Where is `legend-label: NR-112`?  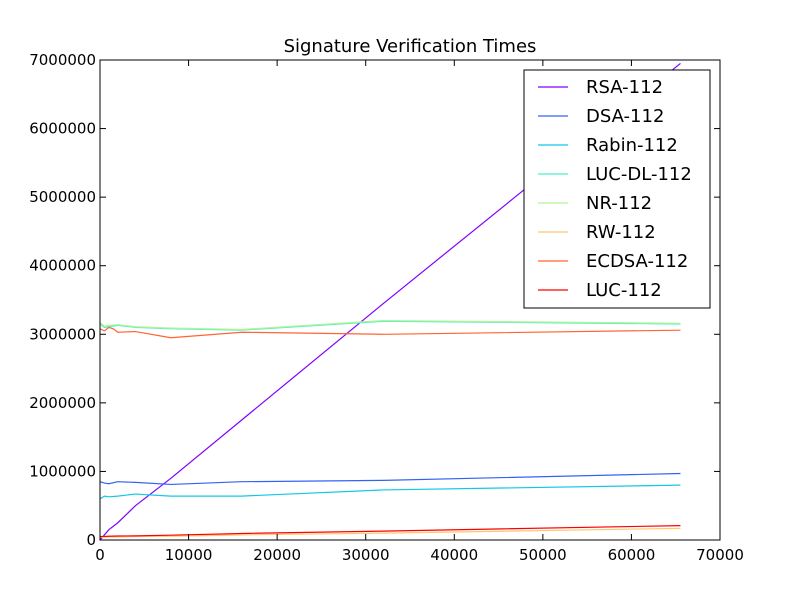
legend-label: NR-112 is located at coordinates (619, 203).